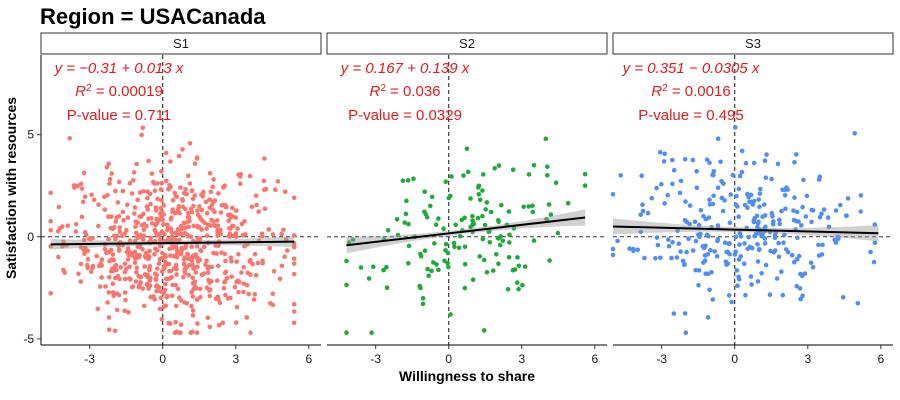  I want to click on x-axis-title: Willingness to share, so click(467, 376).